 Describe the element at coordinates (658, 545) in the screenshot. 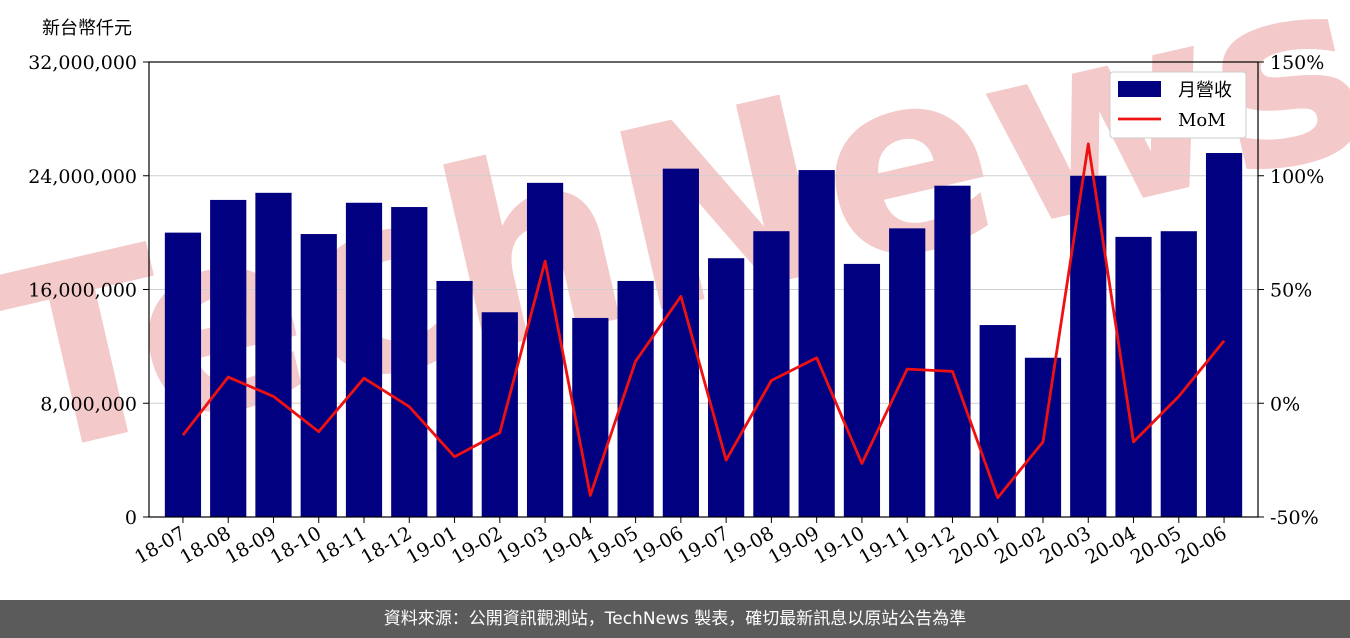

I see `x-tick-label: 19-06` at that location.